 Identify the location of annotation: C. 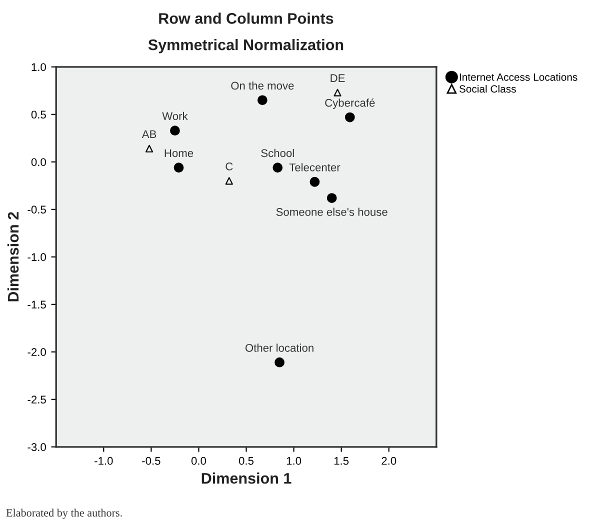
(229, 166).